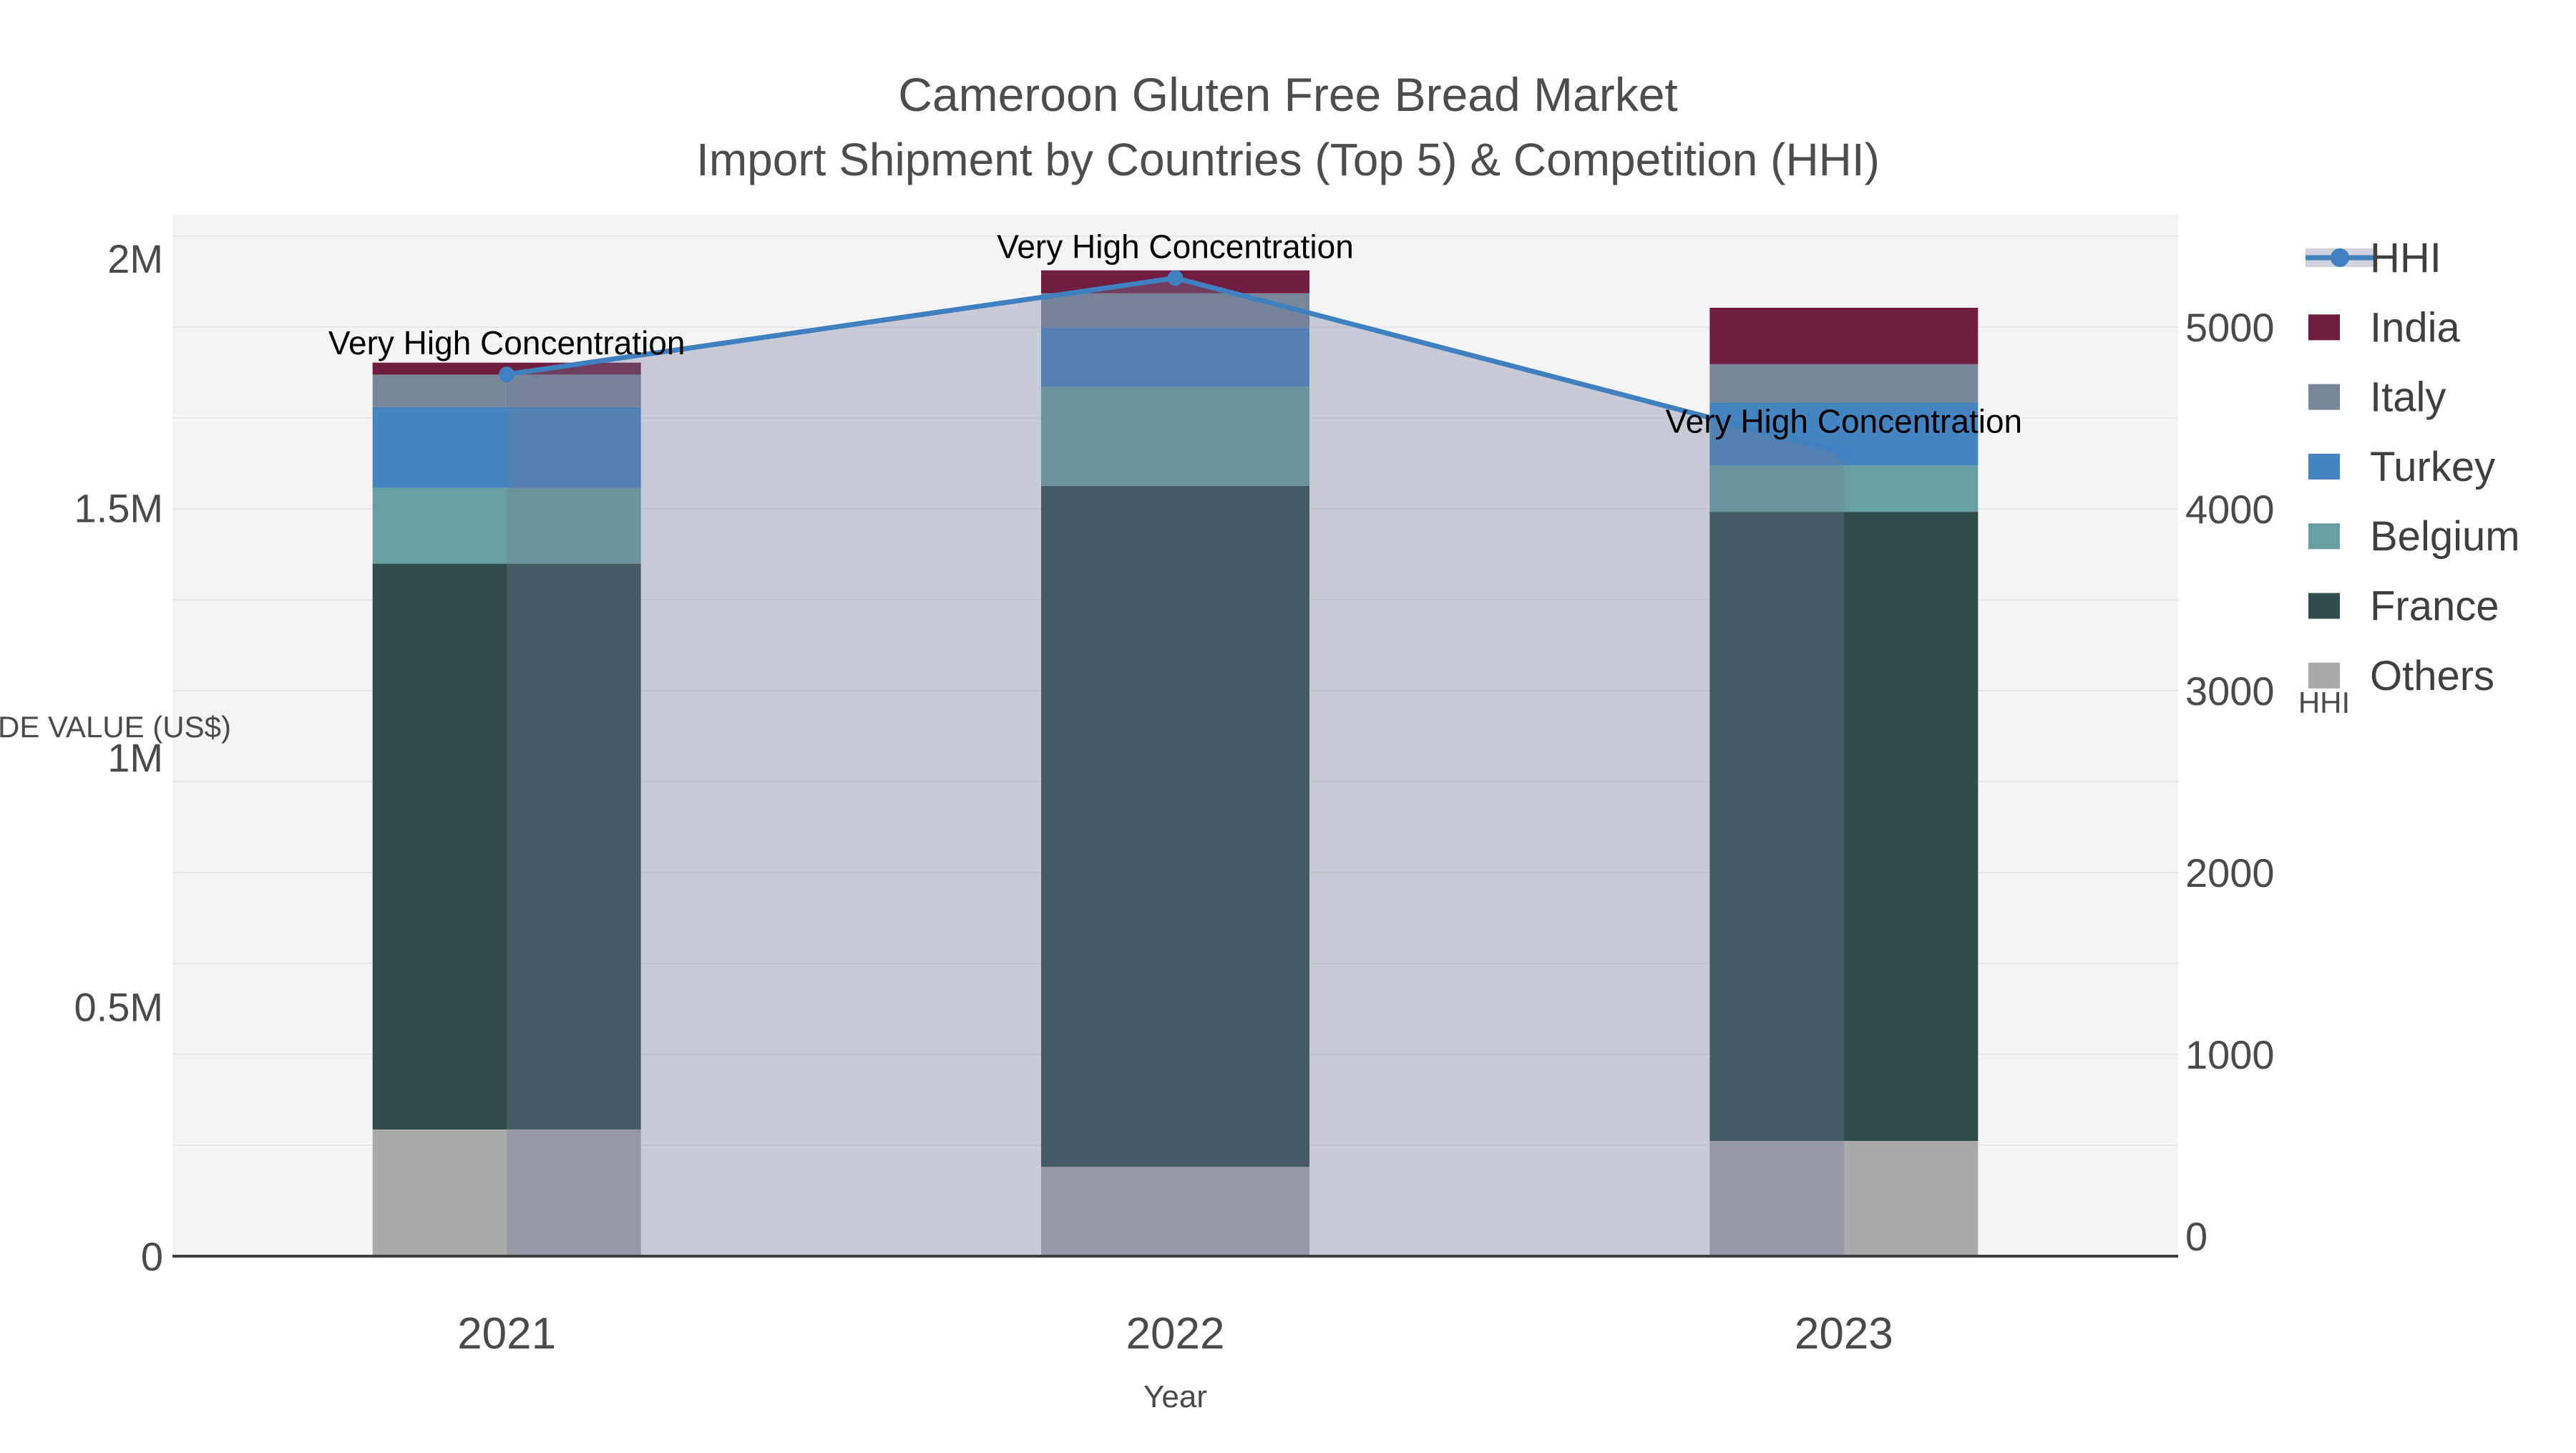 This screenshot has width=2576, height=1453. Describe the element at coordinates (135, 757) in the screenshot. I see `y-left-tick: 1M` at that location.